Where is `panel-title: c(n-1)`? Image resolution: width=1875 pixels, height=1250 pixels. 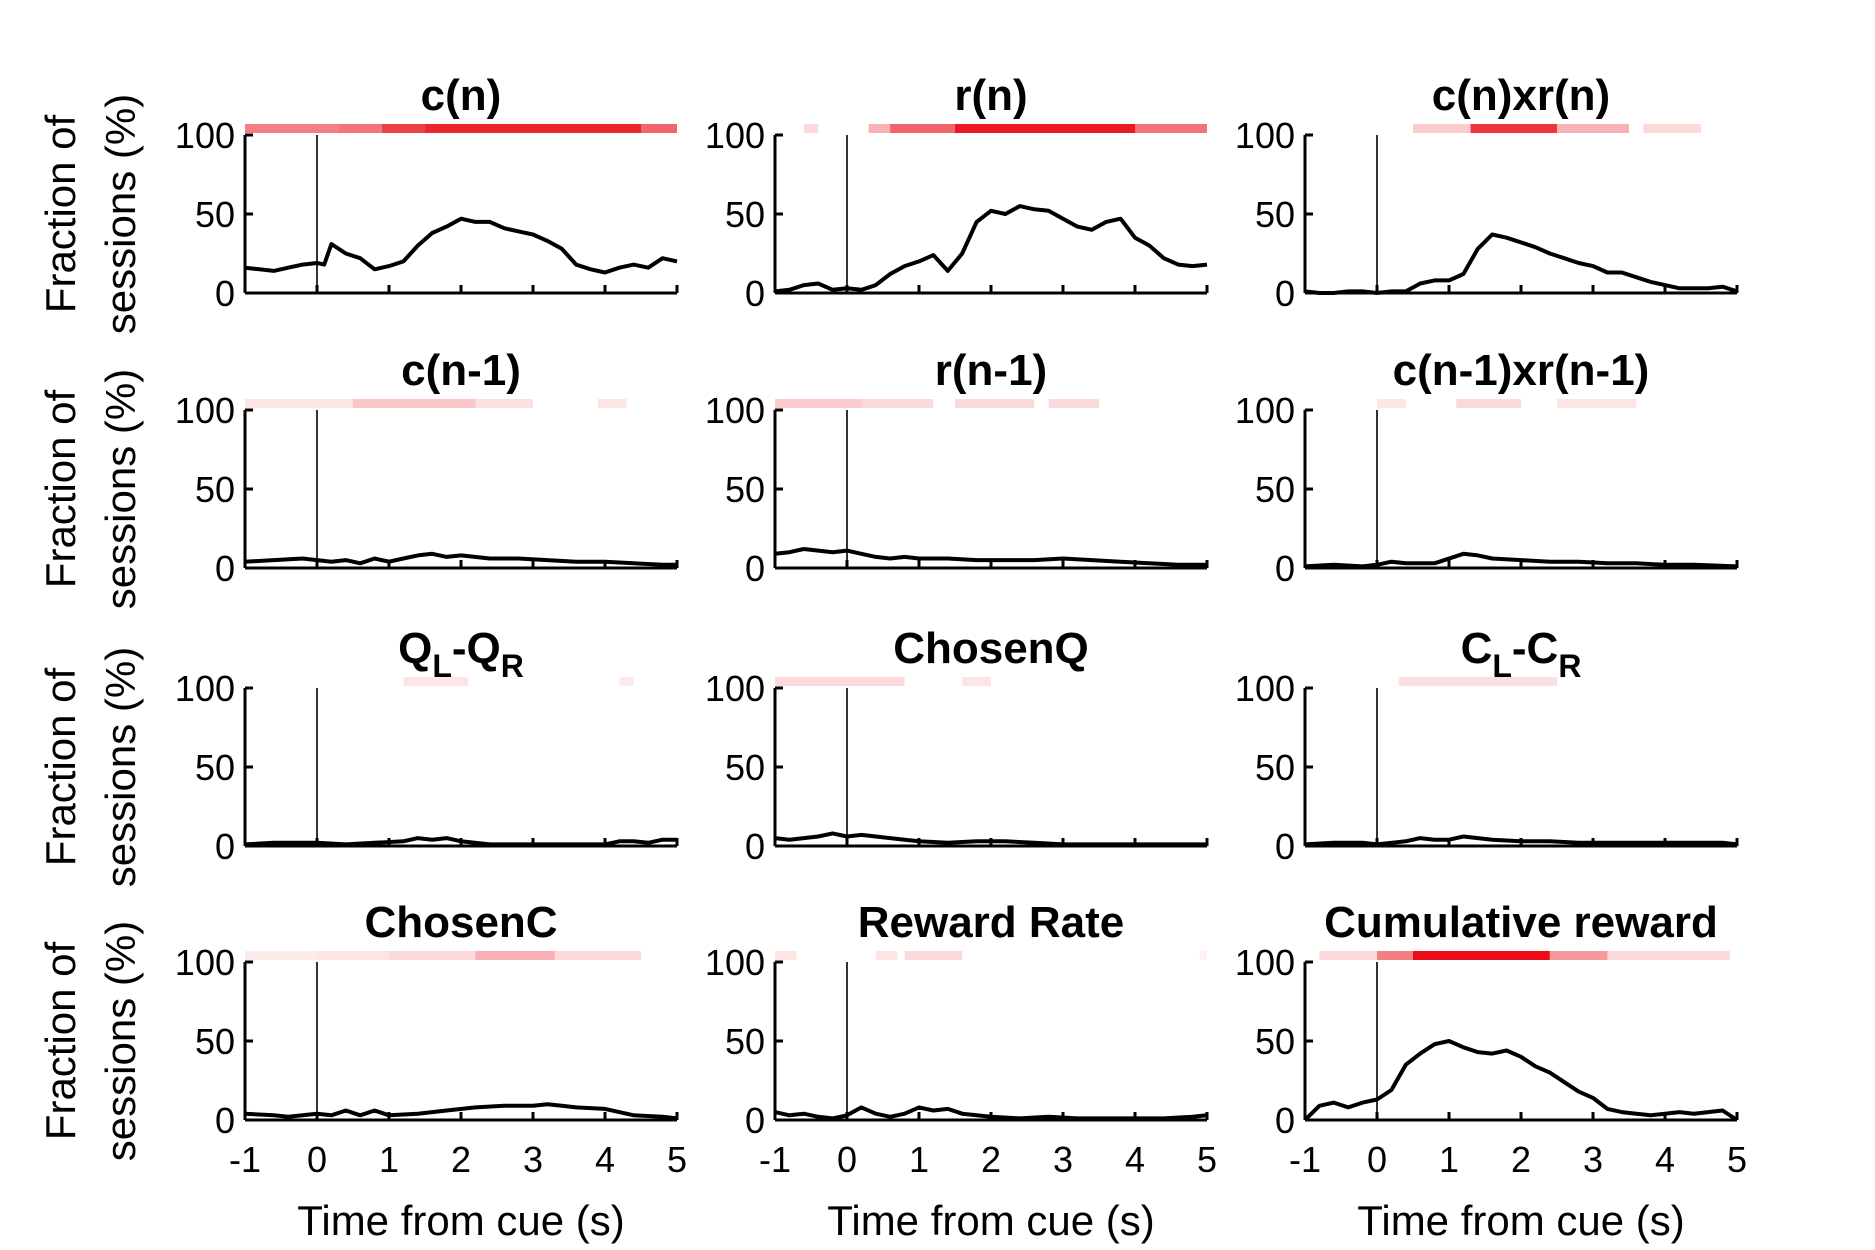
panel-title: c(n-1) is located at coordinates (461, 370).